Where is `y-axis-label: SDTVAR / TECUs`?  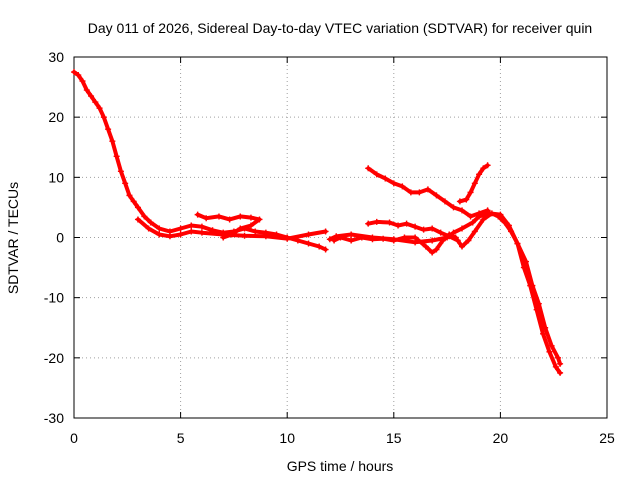 y-axis-label: SDTVAR / TECUs is located at coordinates (13, 238).